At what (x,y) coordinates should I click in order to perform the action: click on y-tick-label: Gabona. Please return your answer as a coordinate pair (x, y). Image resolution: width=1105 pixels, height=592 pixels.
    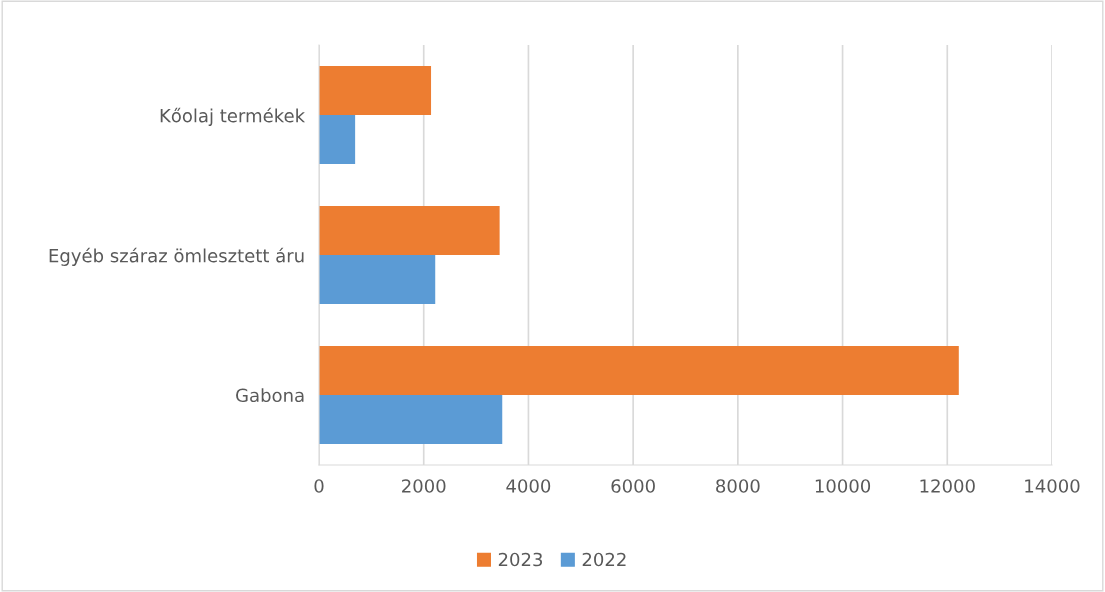
    Looking at the image, I should click on (270, 395).